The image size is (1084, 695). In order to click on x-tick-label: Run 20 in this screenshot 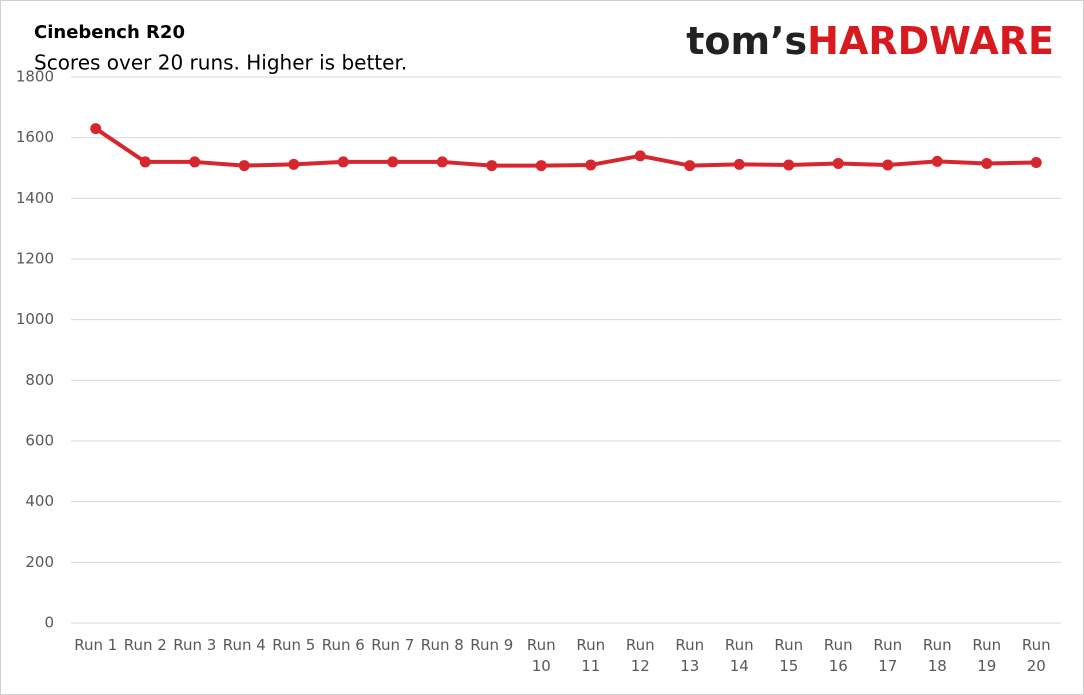, I will do `click(1036, 655)`.